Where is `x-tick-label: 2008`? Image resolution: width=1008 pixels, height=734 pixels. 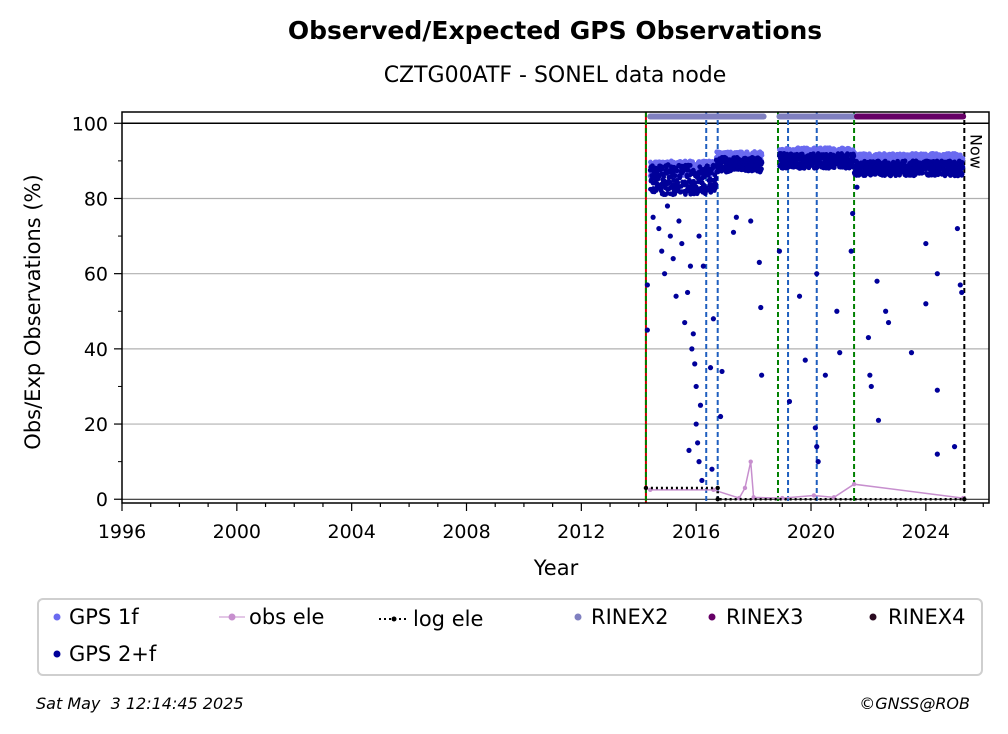
x-tick-label: 2008 is located at coordinates (466, 532).